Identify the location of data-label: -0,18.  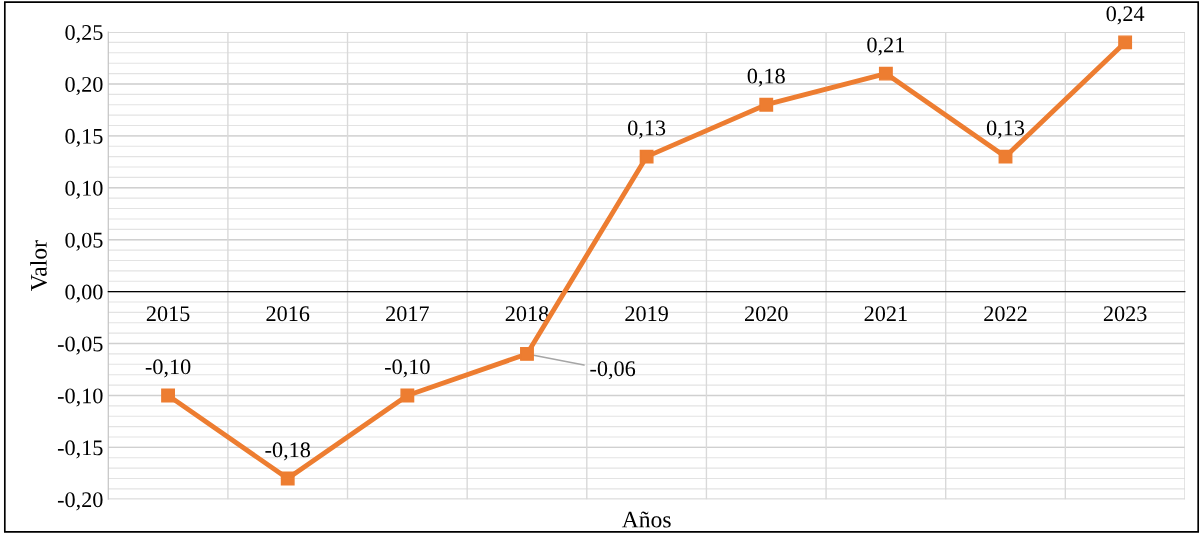
(288, 451).